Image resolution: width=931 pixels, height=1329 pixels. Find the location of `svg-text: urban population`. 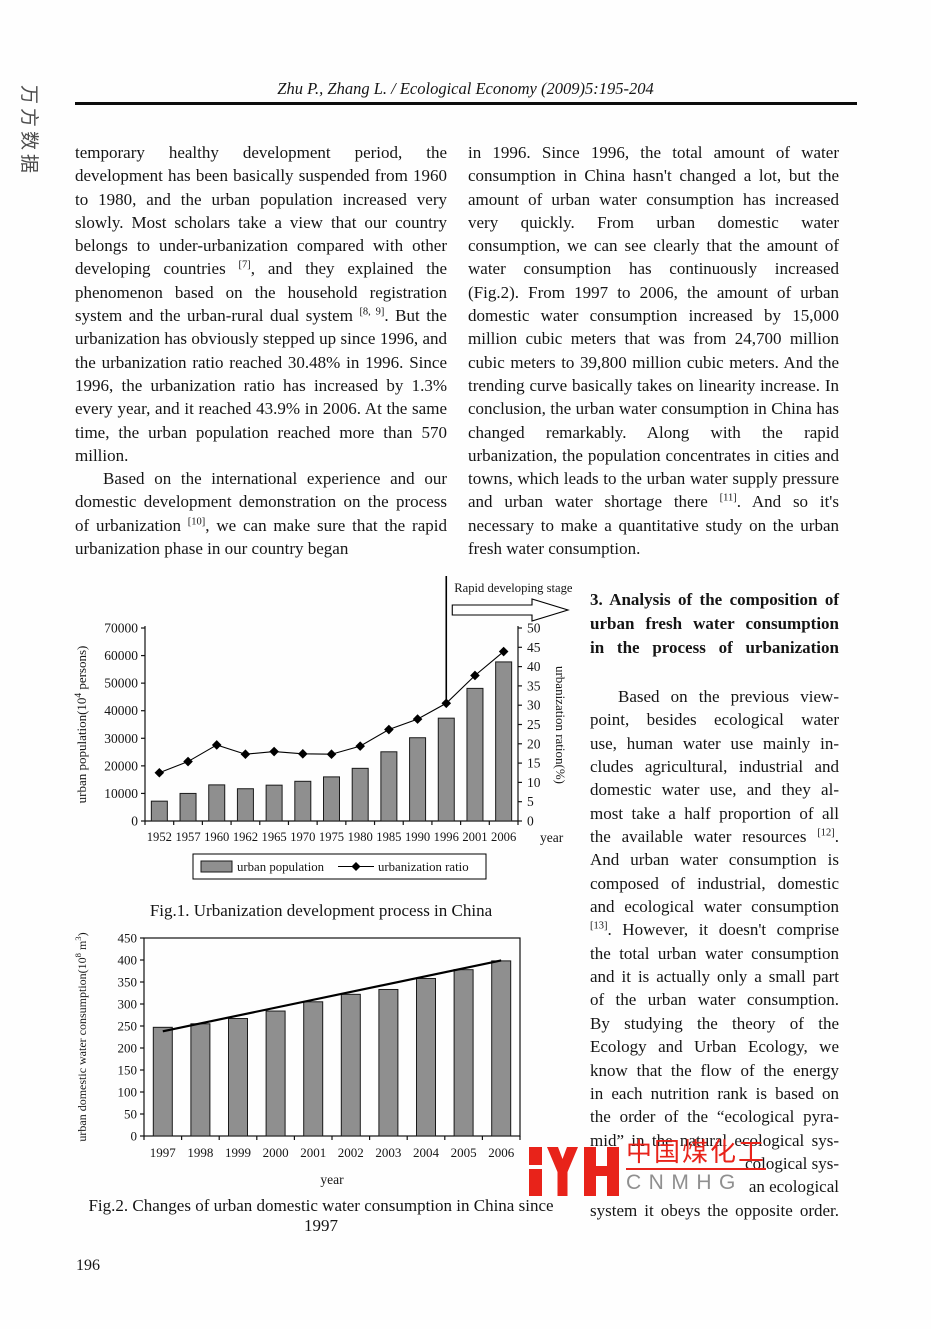

svg-text: urban population is located at coordinates (281, 867).